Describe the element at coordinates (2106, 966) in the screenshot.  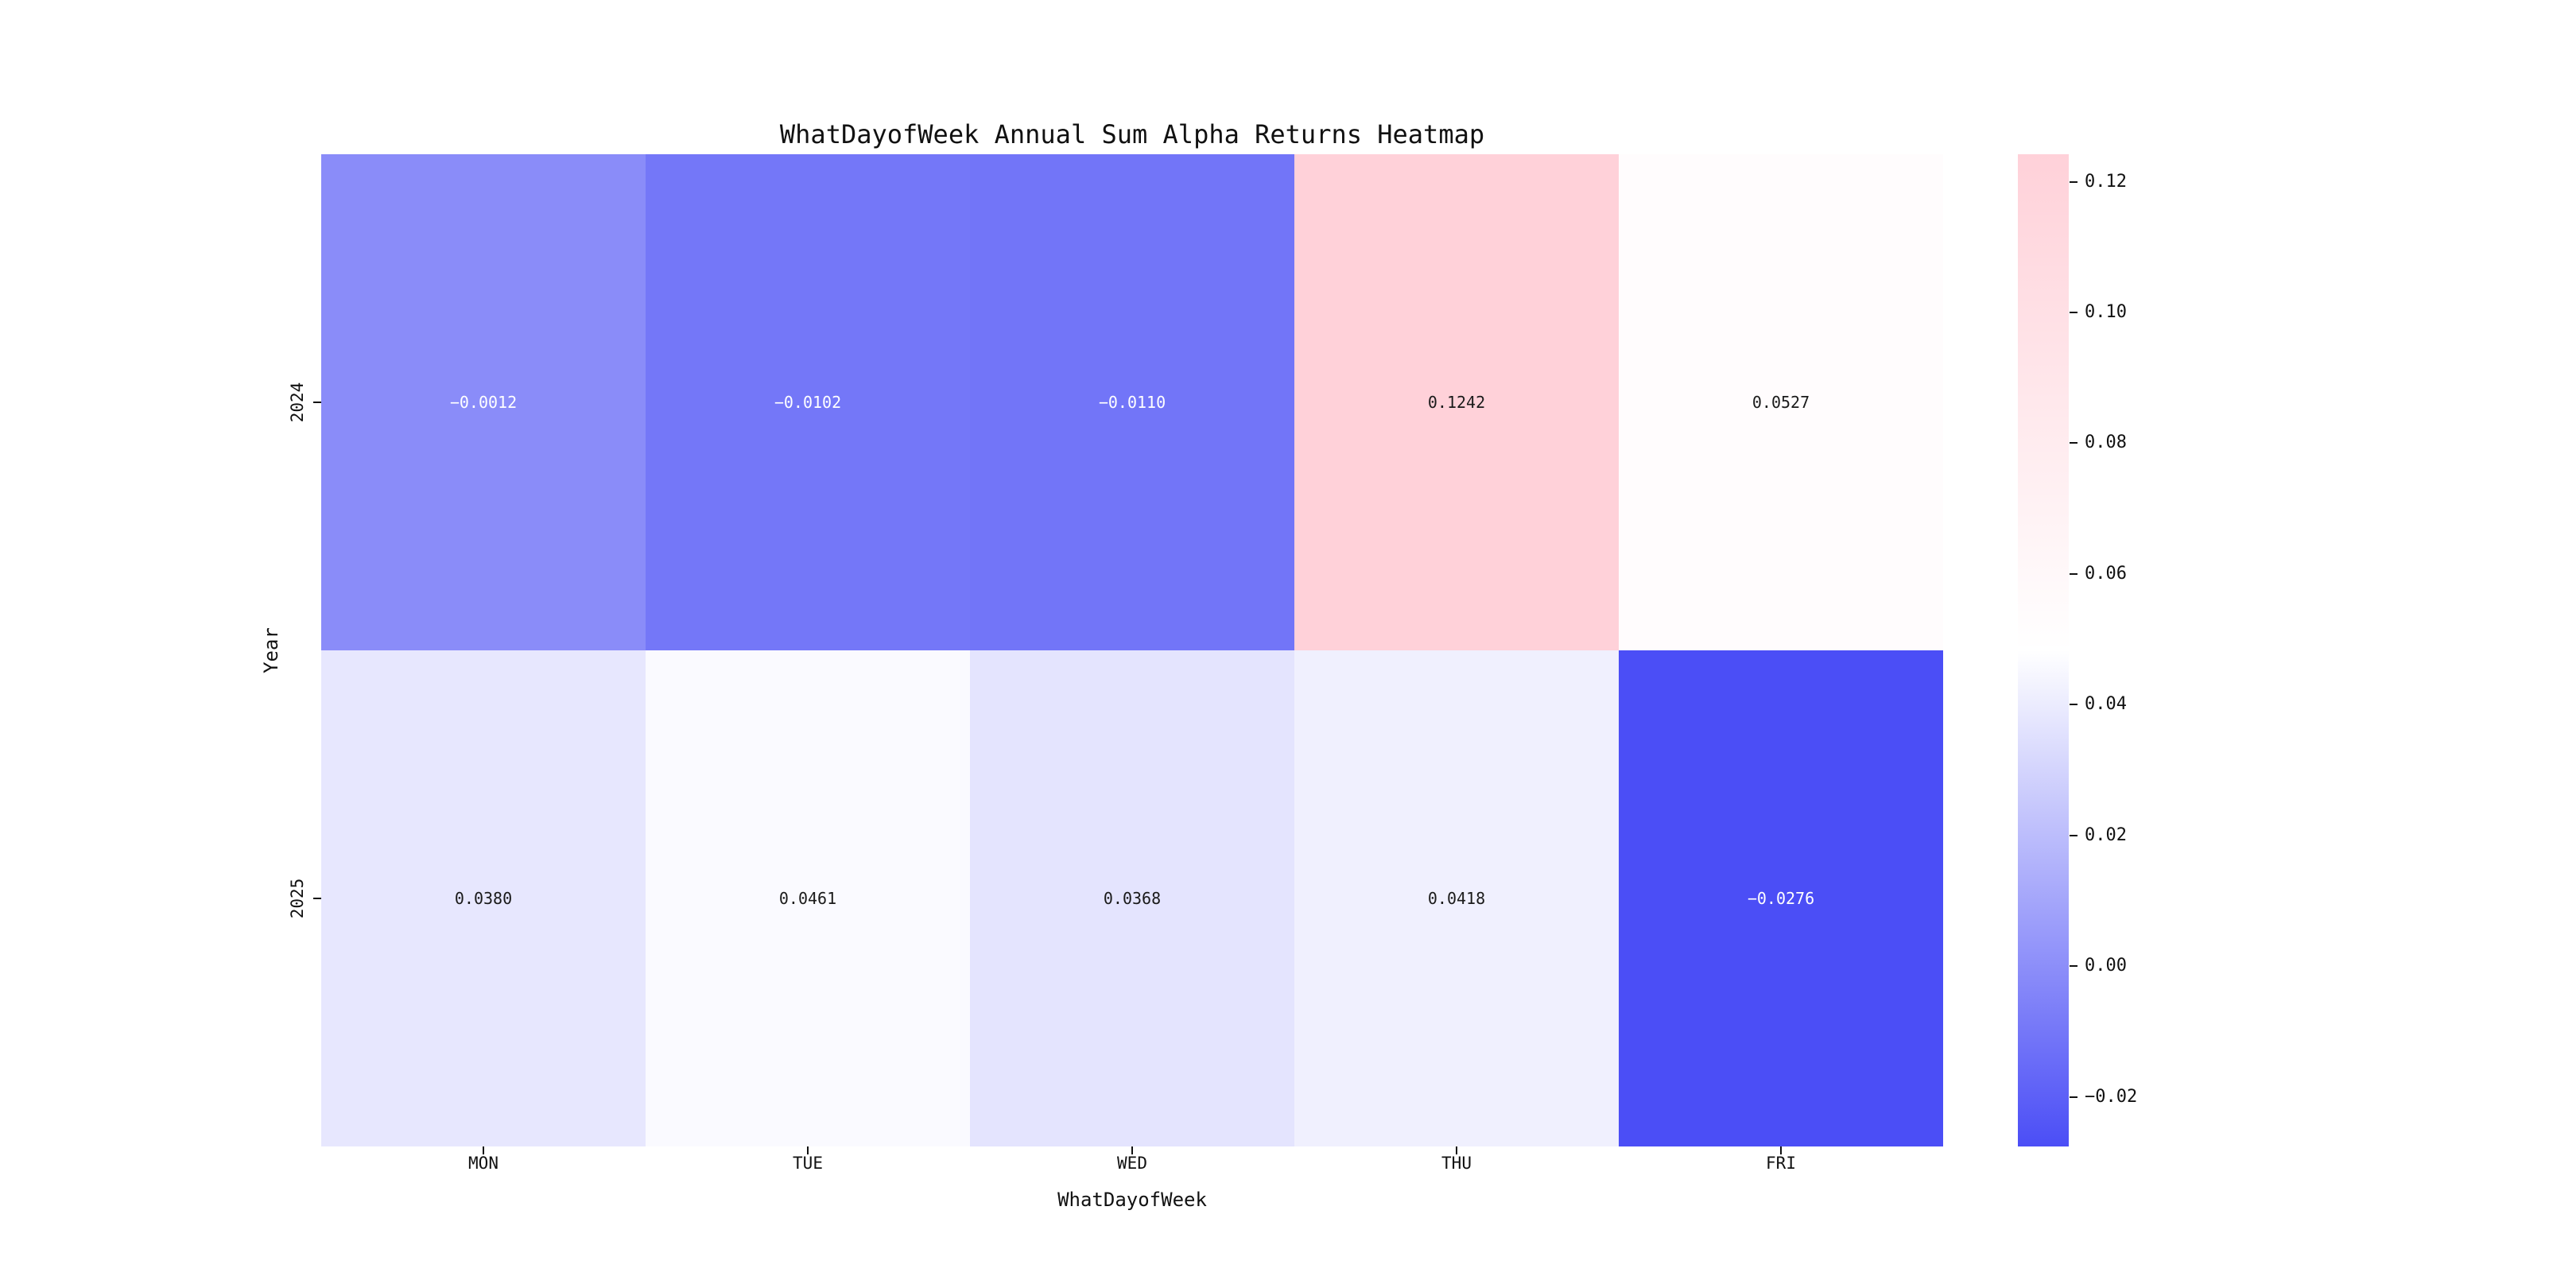
I see `colorbar-tick-label: 0.00` at that location.